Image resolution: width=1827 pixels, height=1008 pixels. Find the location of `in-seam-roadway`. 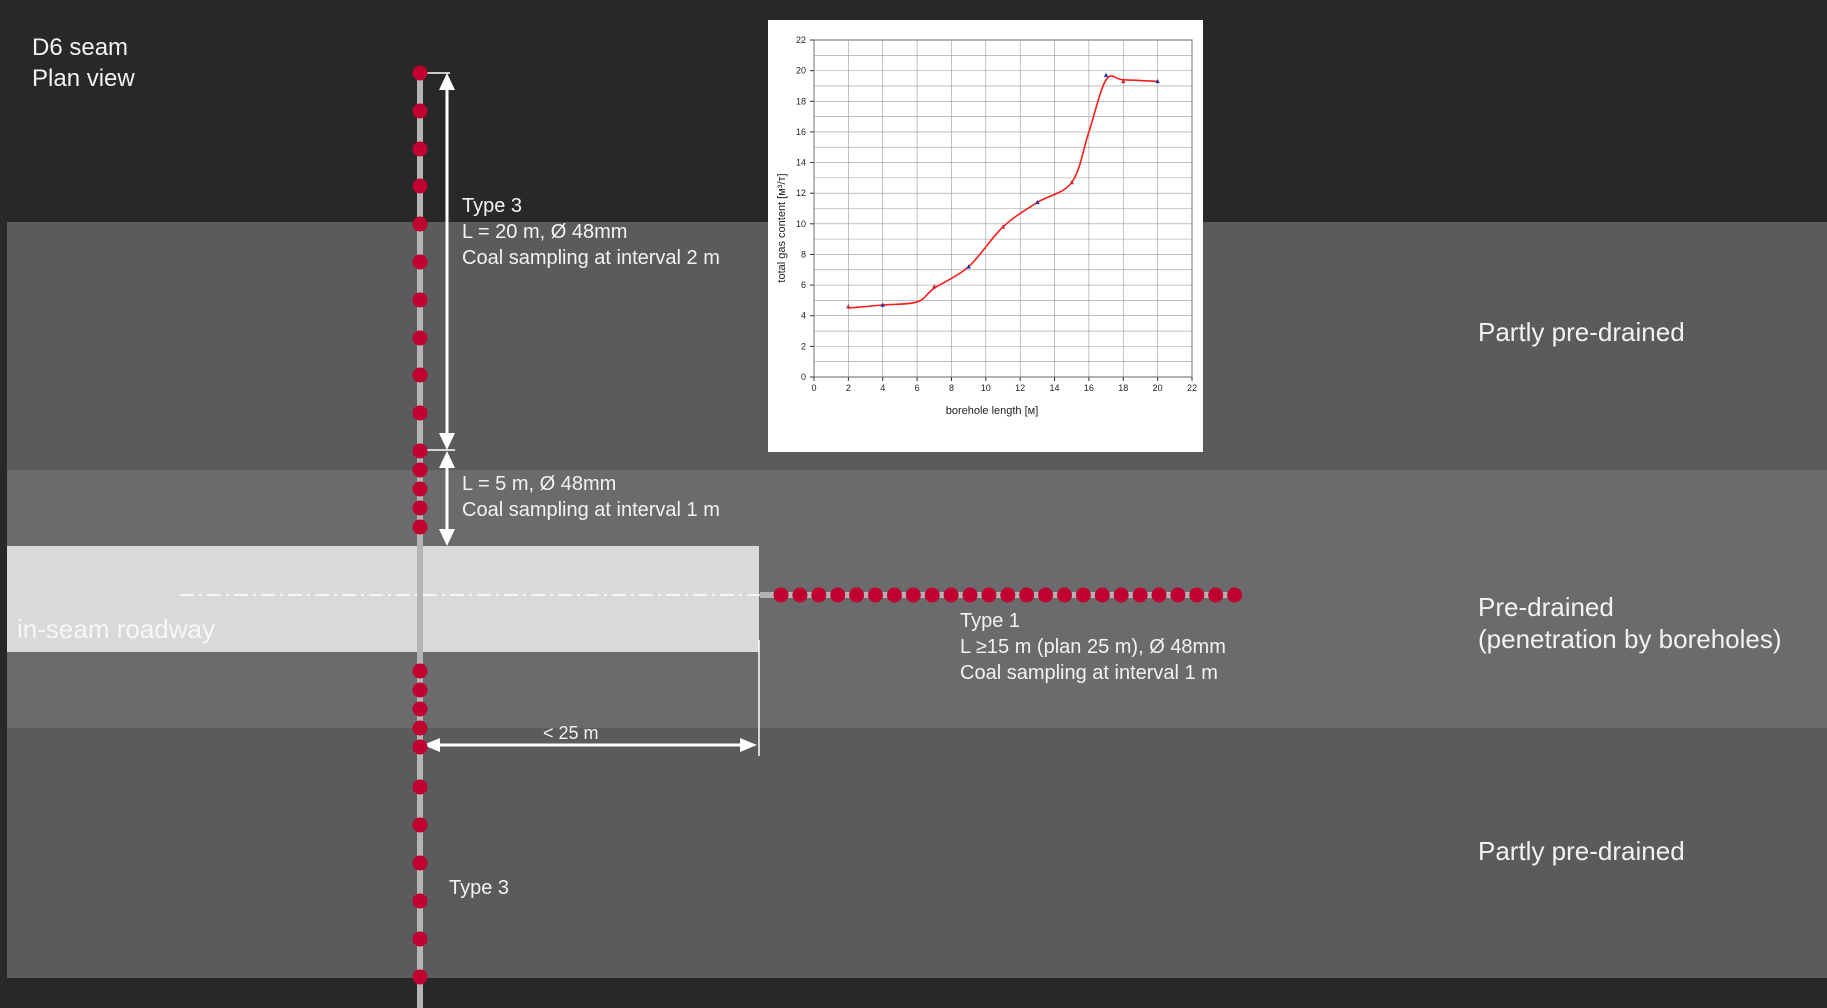

in-seam-roadway is located at coordinates (383, 599).